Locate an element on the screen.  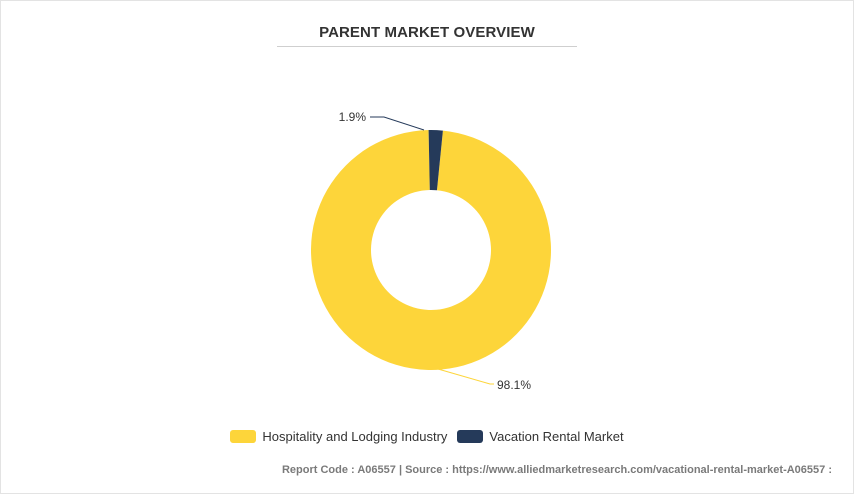
slice-hospitality is located at coordinates (431, 250).